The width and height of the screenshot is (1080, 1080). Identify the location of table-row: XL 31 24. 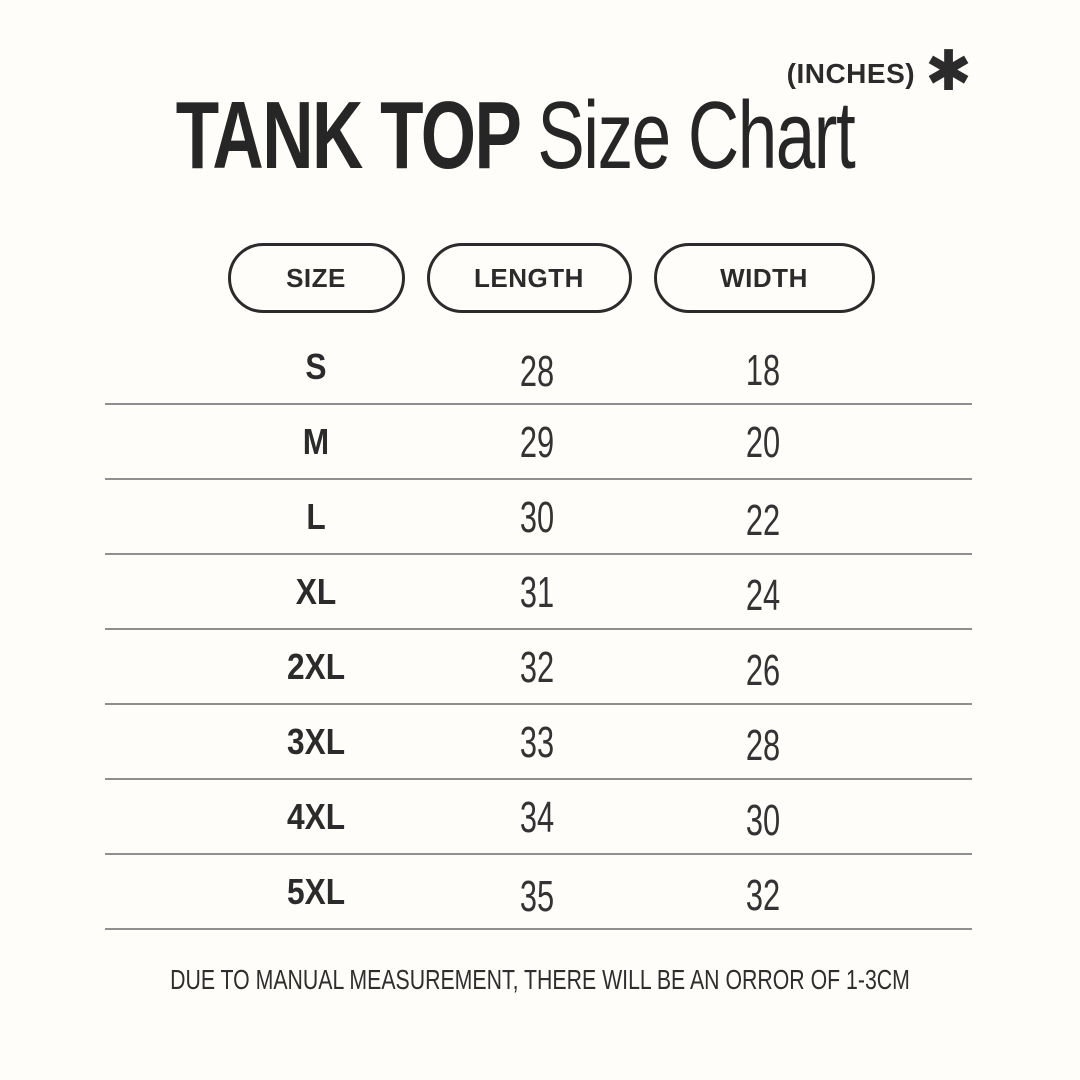
(538, 592).